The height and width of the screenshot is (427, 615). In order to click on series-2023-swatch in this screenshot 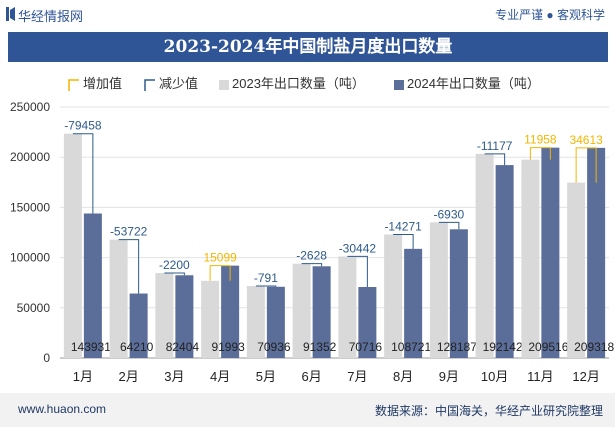, I will do `click(224, 84)`.